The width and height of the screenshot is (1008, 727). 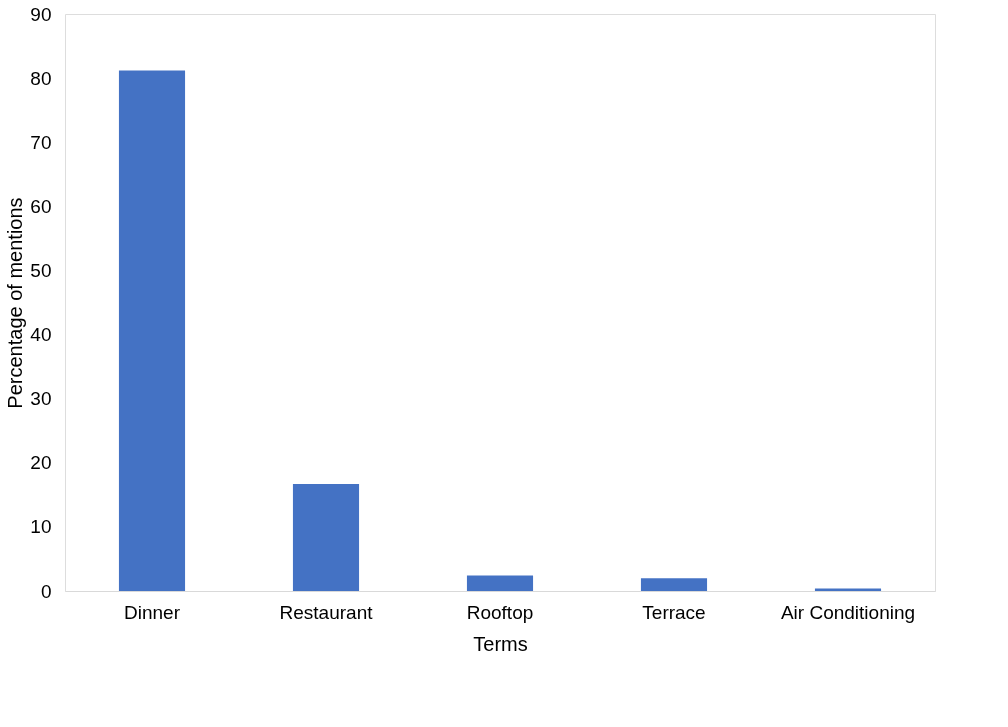 I want to click on y-axis-title: Percentage of mentions, so click(x=15, y=303).